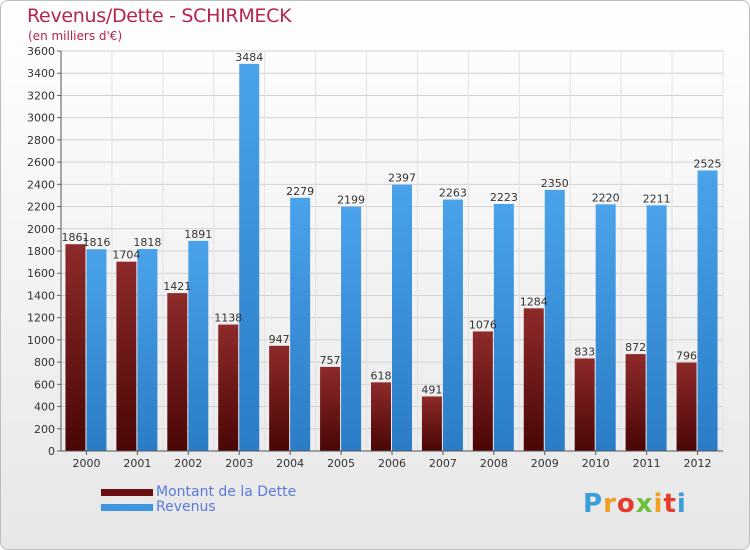 The height and width of the screenshot is (550, 750). Describe the element at coordinates (686, 356) in the screenshot. I see `debt-value-label: 796` at that location.